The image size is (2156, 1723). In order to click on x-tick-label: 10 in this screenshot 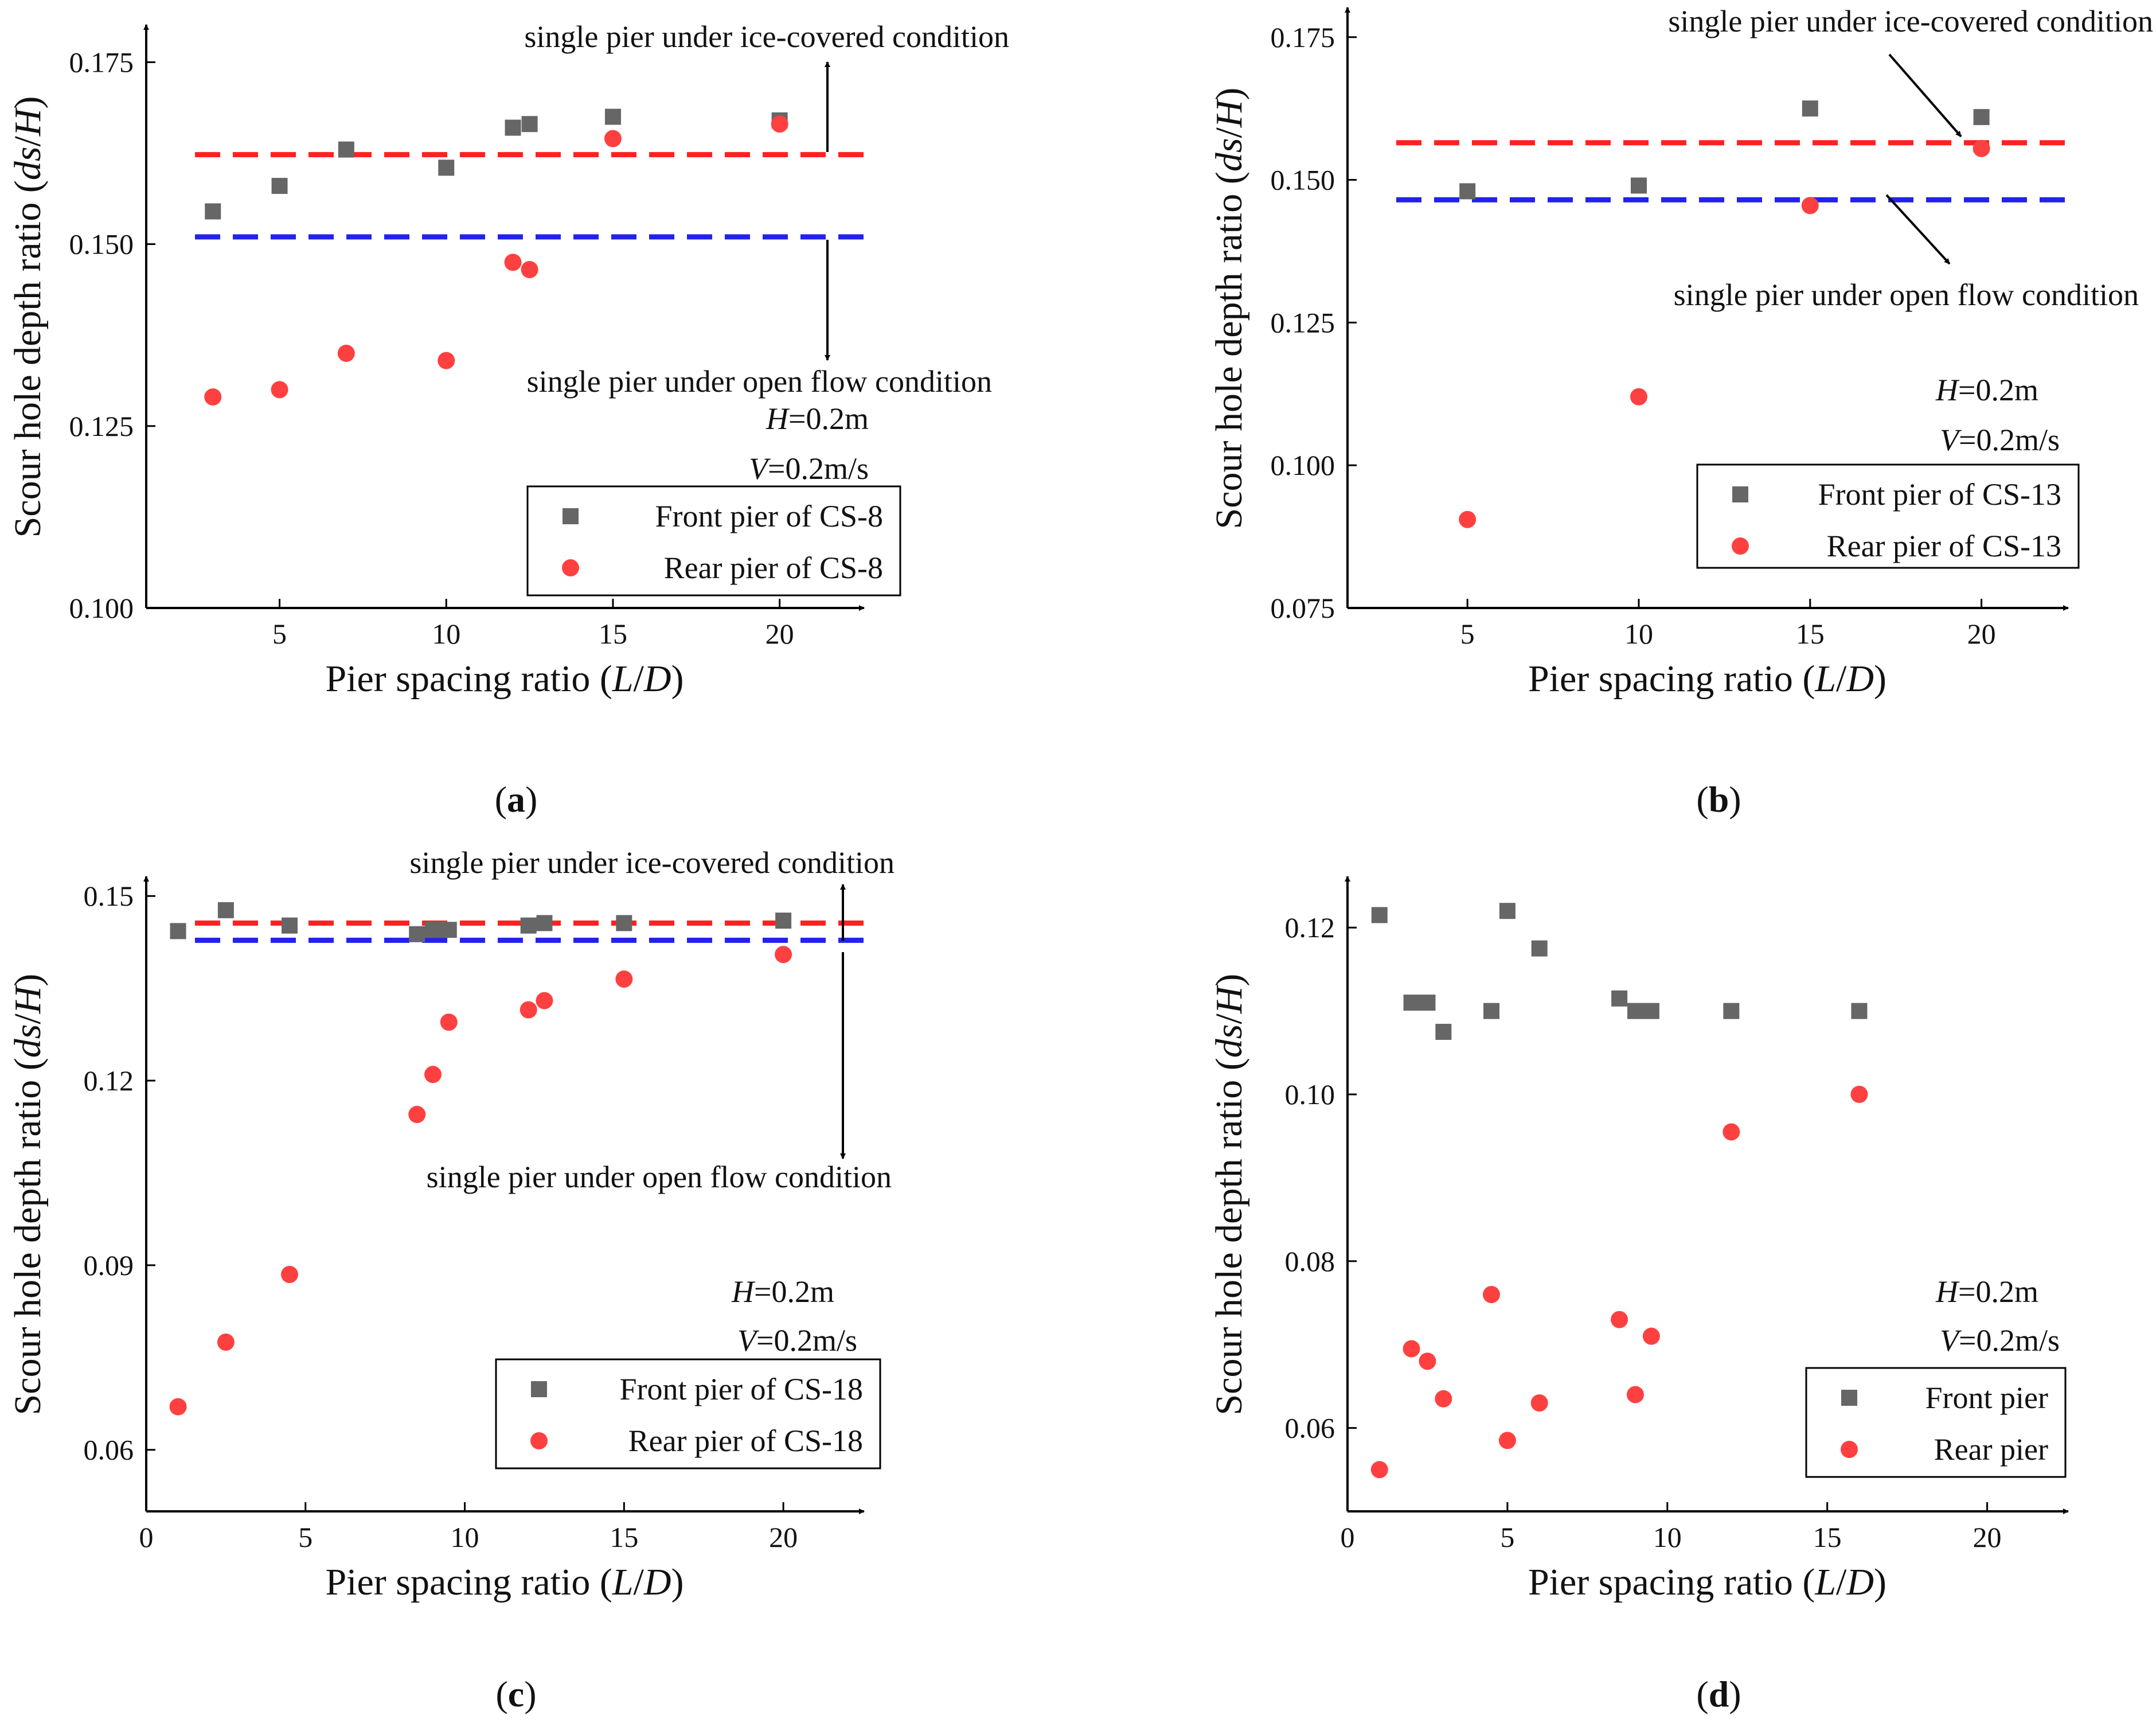, I will do `click(1638, 634)`.